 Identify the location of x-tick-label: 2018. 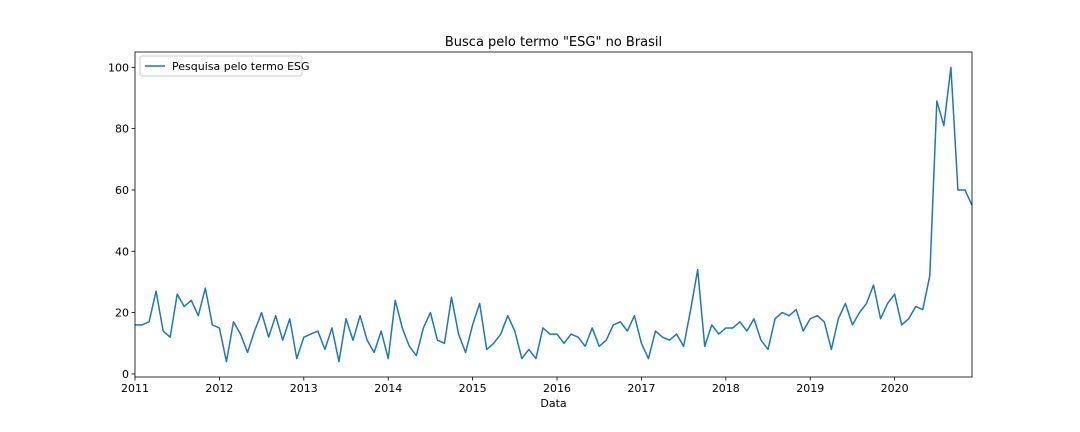
(726, 388).